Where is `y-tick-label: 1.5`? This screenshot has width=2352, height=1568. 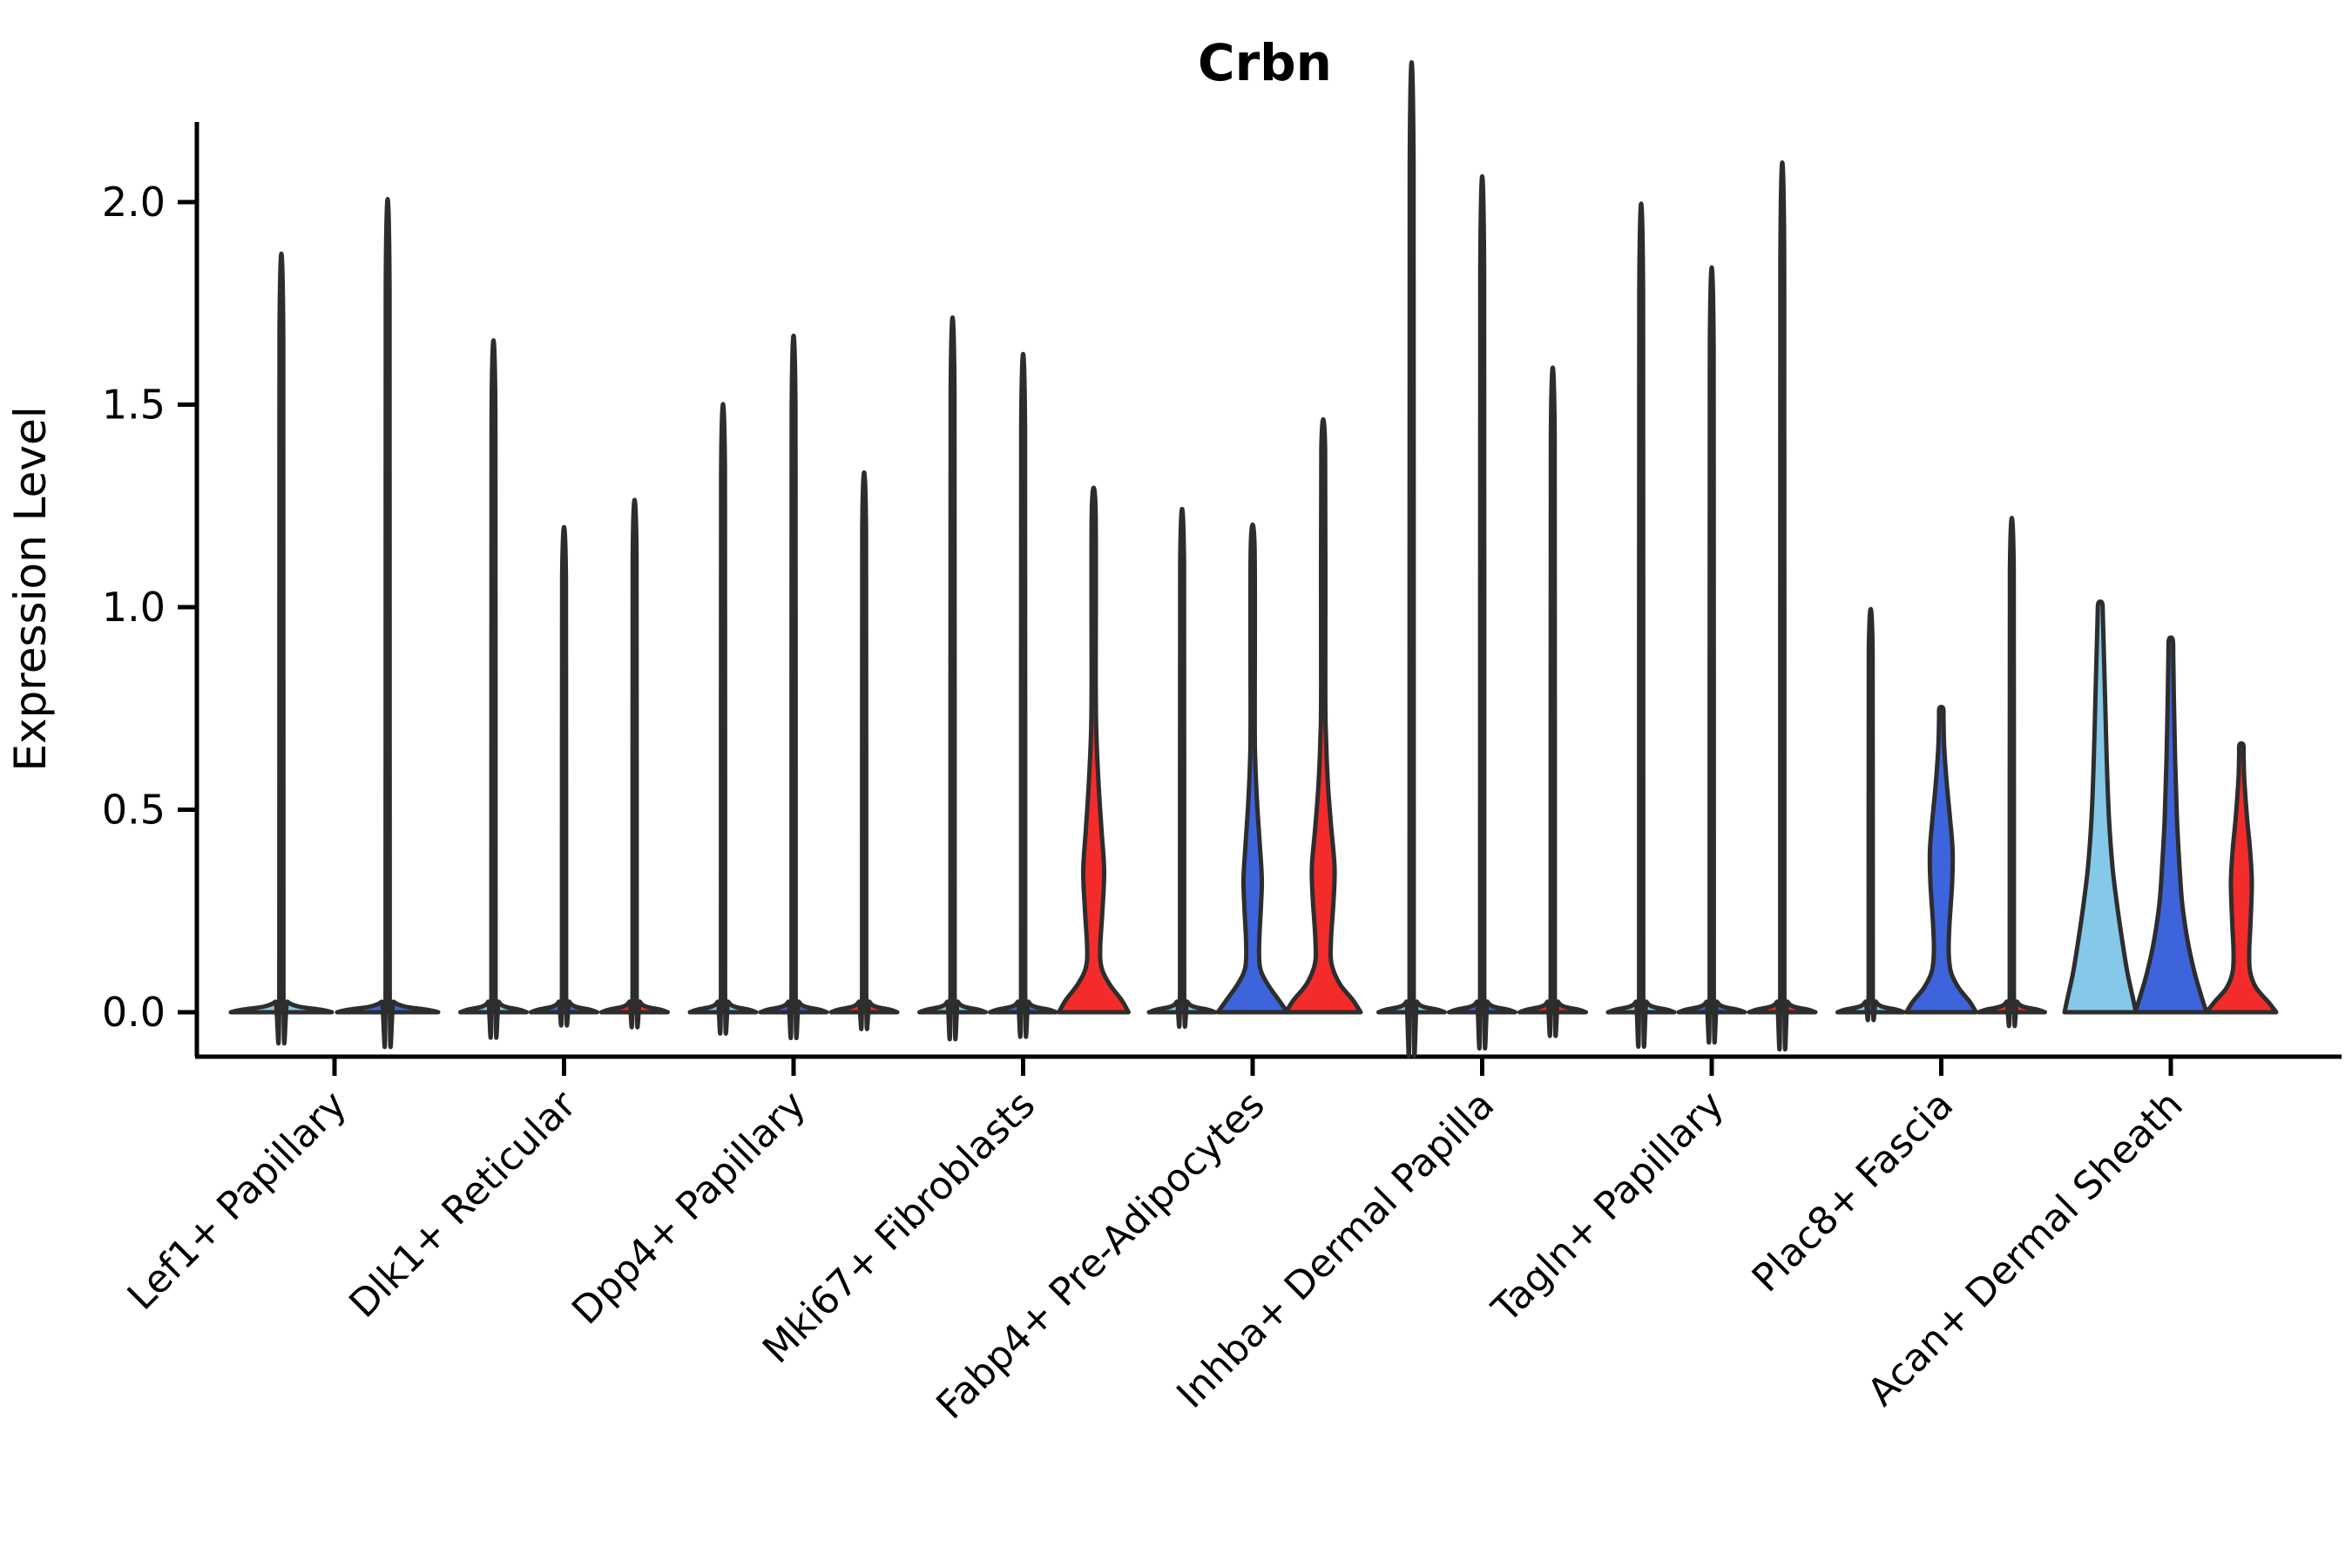
y-tick-label: 1.5 is located at coordinates (134, 405).